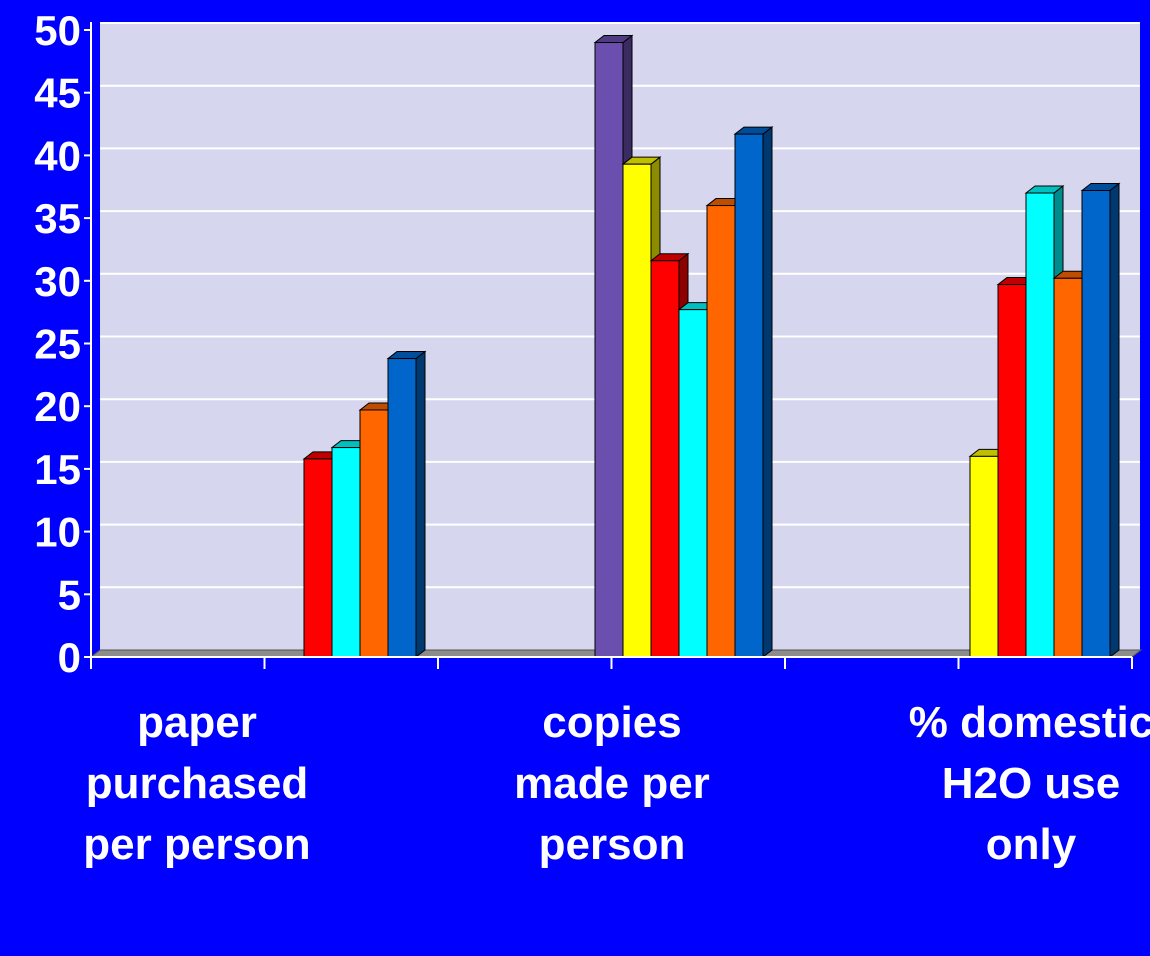 This screenshot has width=1150, height=956. I want to click on x-tick-label-water: % domestic H2O use only, so click(1029, 784).